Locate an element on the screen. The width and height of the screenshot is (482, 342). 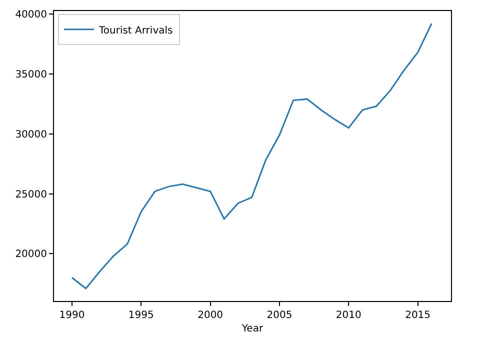
x-tick-label: 2005 is located at coordinates (279, 315).